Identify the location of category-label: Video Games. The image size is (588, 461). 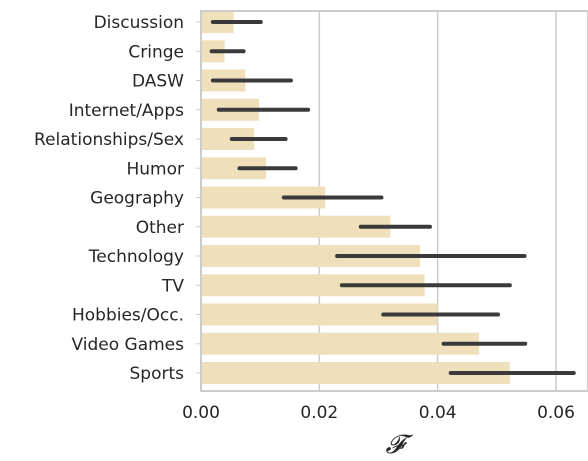
(127, 345).